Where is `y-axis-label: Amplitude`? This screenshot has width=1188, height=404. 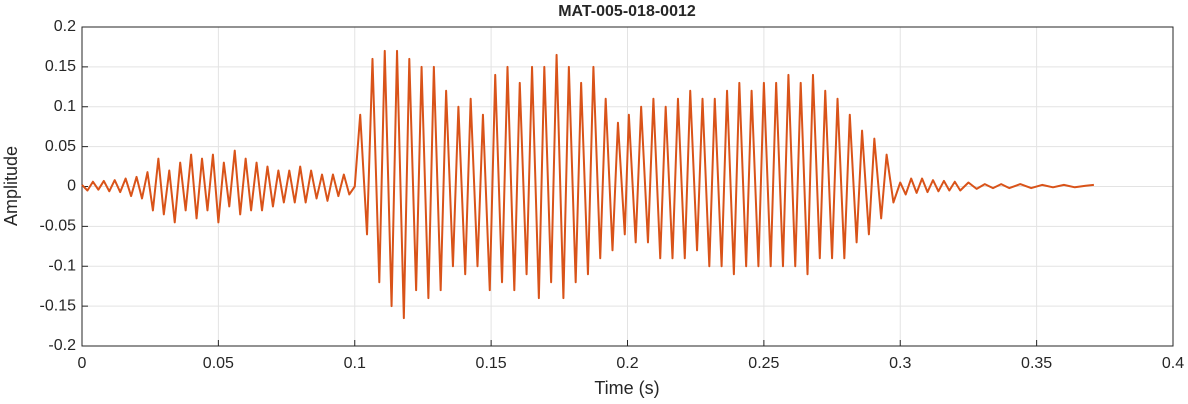
y-axis-label: Amplitude is located at coordinates (11, 186).